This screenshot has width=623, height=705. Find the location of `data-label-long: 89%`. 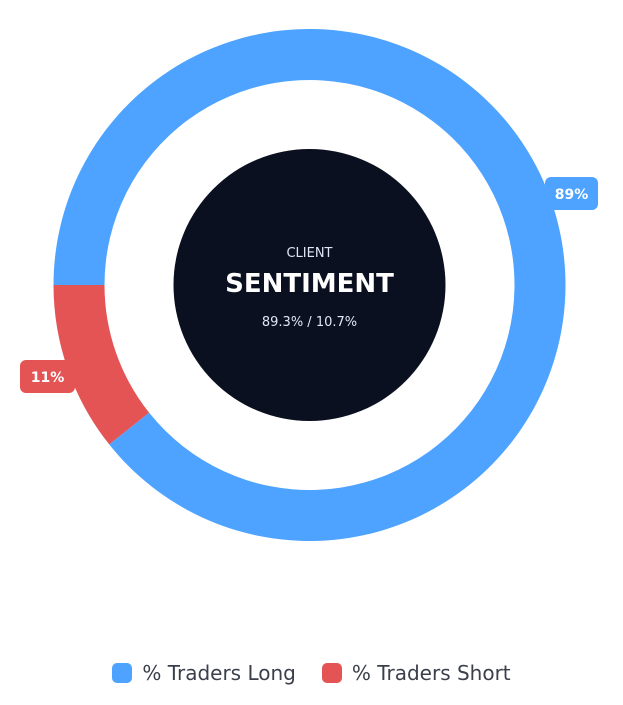

data-label-long: 89% is located at coordinates (571, 193).